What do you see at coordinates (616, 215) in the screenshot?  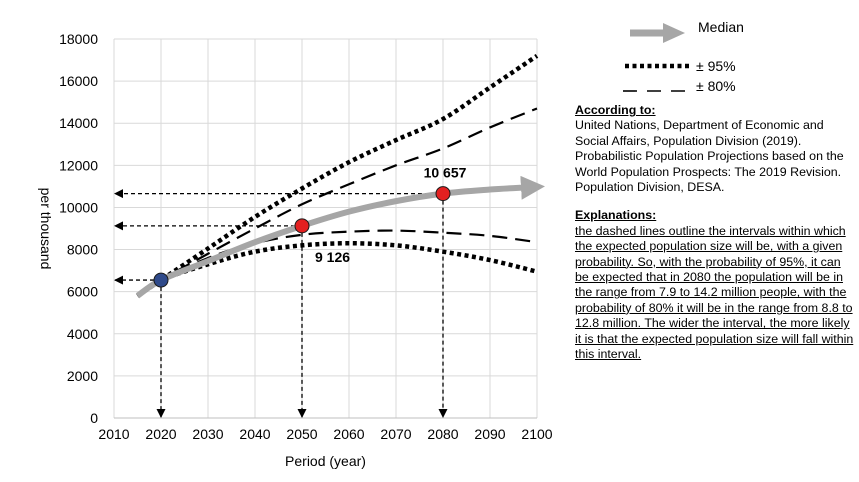 I see `explanation-heading: Explanations:` at bounding box center [616, 215].